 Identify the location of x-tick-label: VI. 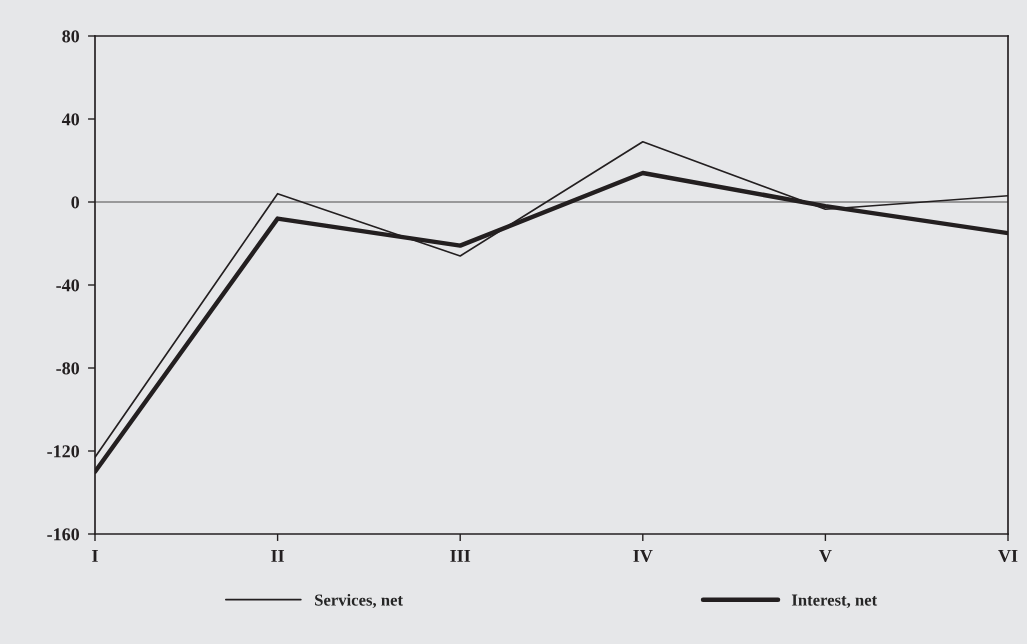
(1008, 556).